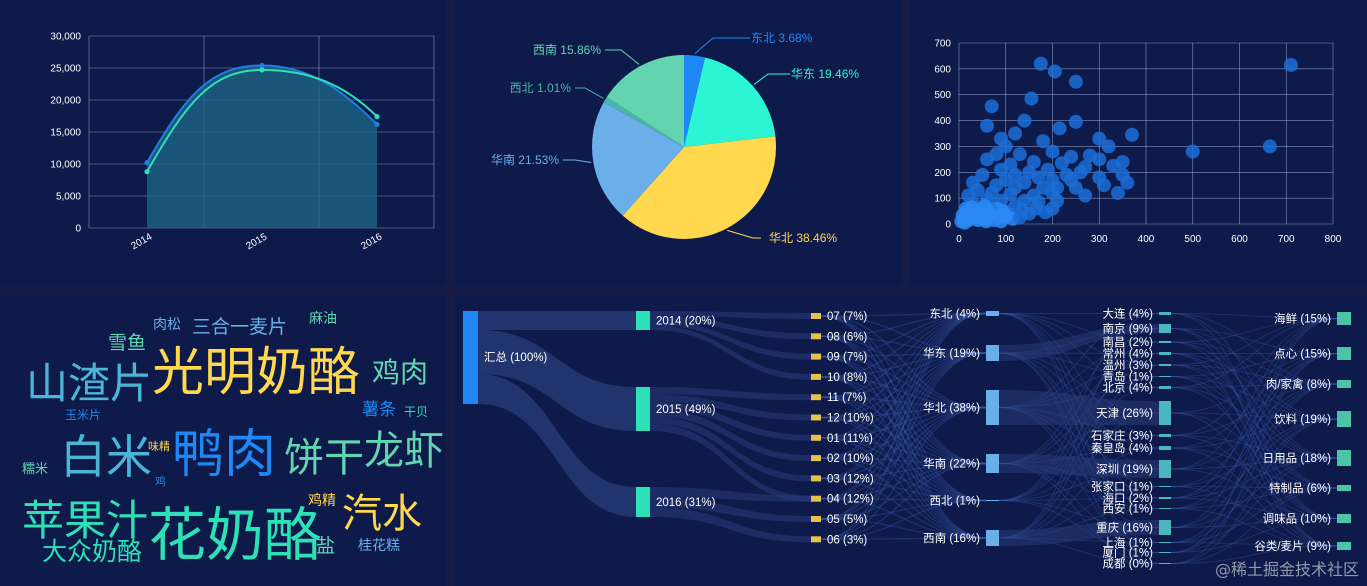  What do you see at coordinates (850, 419) in the screenshot?
I see `sankey-node-label: 12 (10%)` at bounding box center [850, 419].